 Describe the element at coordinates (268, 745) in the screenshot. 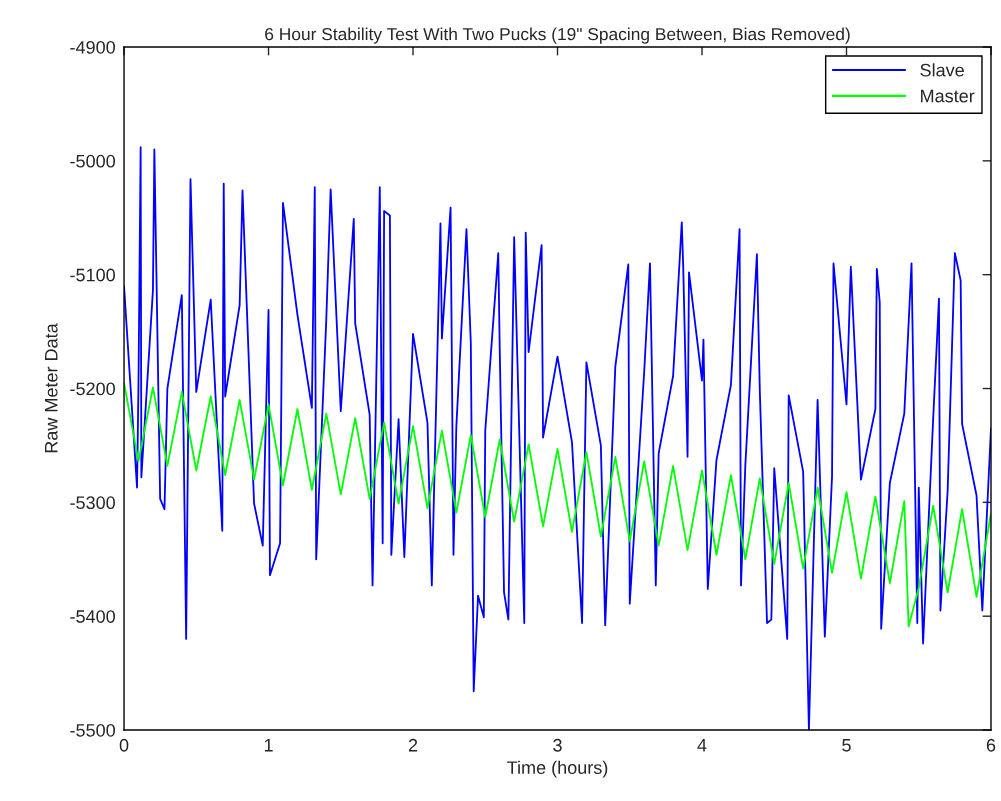

I see `x-tick-label: 1` at that location.